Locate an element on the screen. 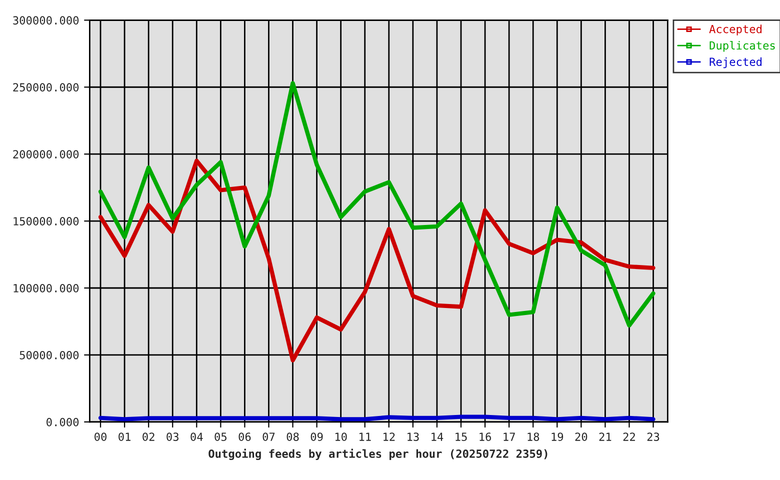 This screenshot has width=780, height=480. x-tick-label: 01 is located at coordinates (124, 436).